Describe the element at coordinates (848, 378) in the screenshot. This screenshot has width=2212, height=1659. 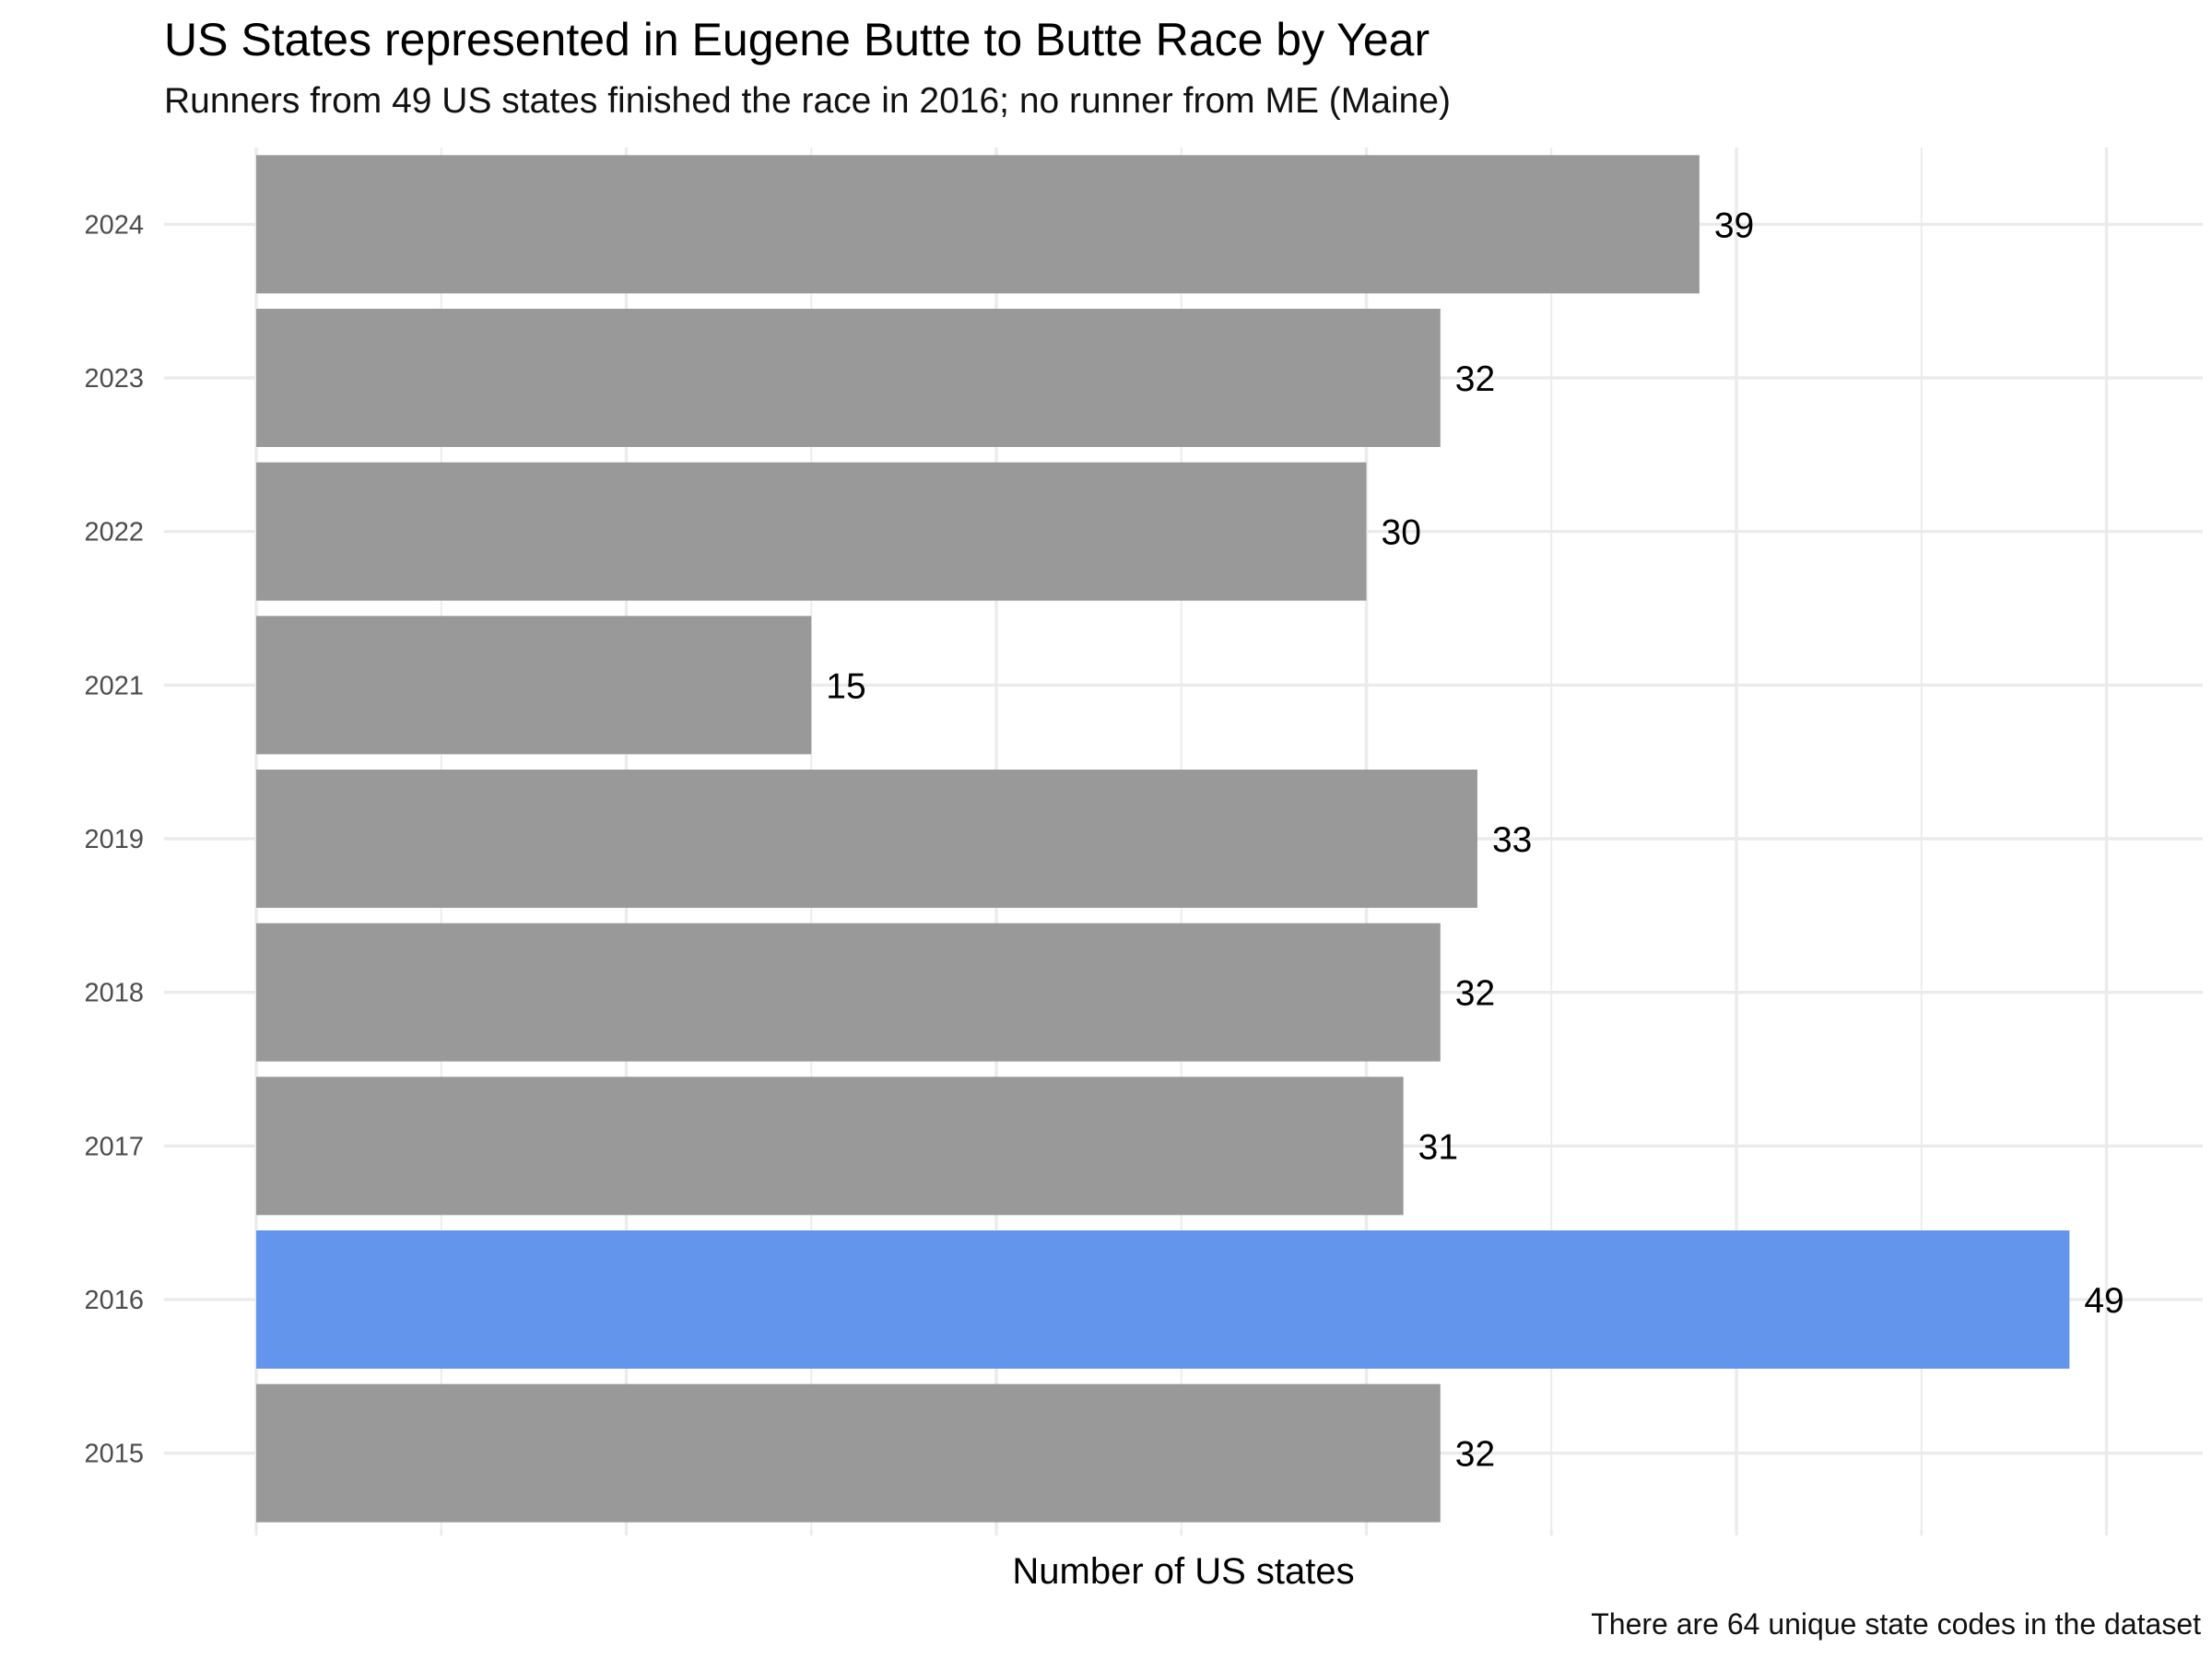
I see `bar-2023` at that location.